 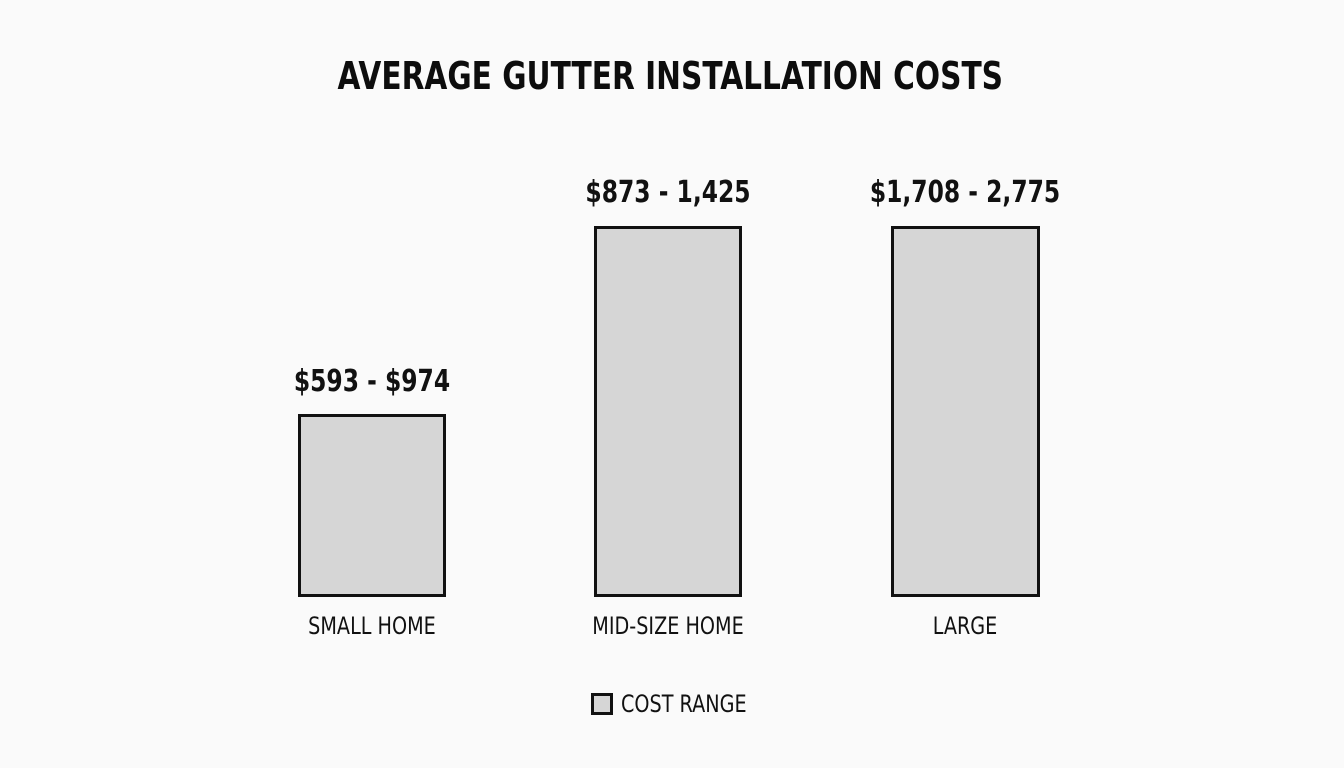 What do you see at coordinates (372, 505) in the screenshot?
I see `bar-small-home` at bounding box center [372, 505].